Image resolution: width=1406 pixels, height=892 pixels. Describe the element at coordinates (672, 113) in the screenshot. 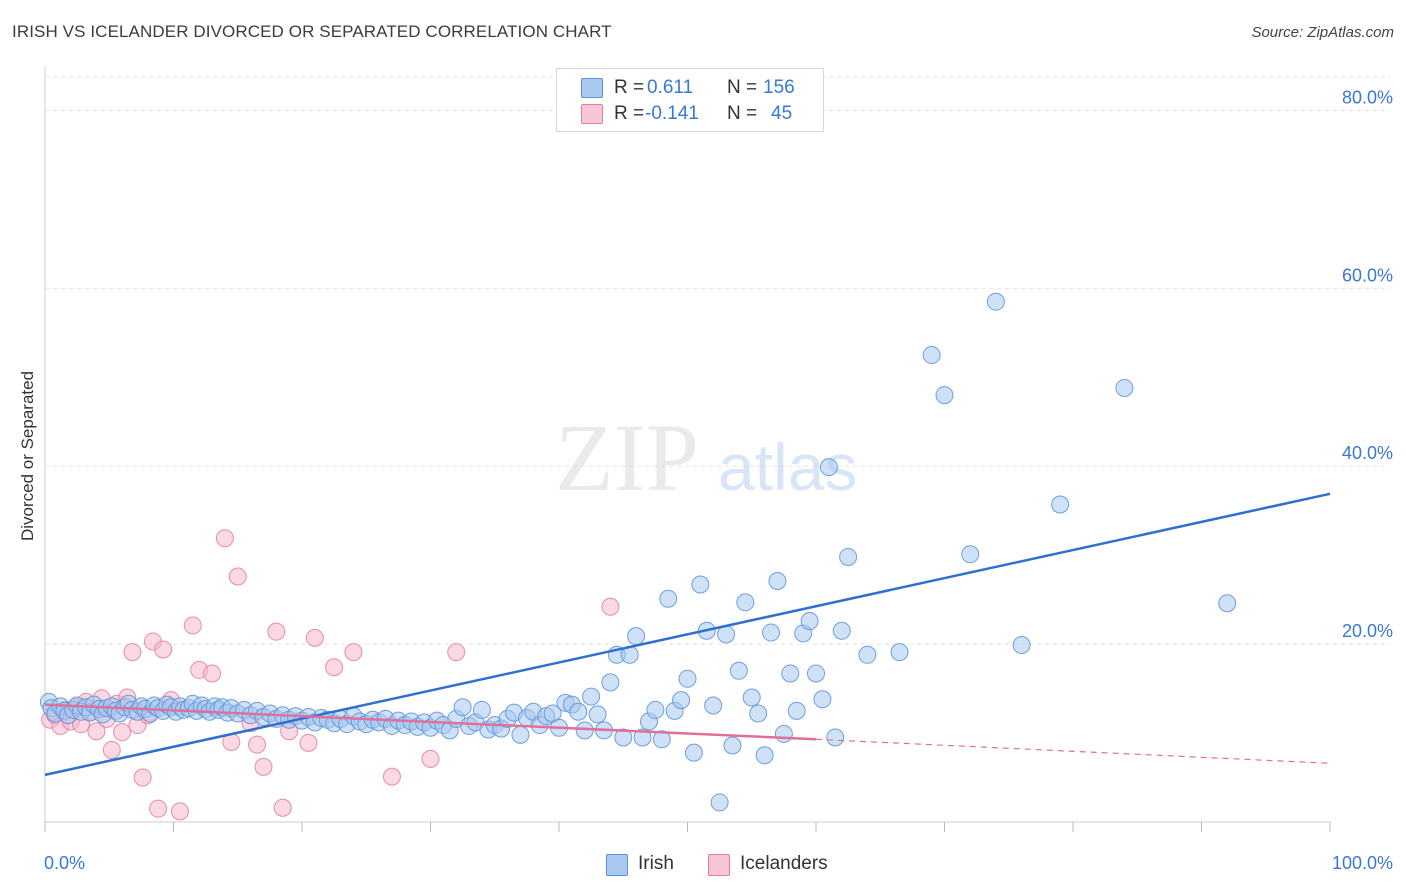

I see `r-value: -0.141` at that location.